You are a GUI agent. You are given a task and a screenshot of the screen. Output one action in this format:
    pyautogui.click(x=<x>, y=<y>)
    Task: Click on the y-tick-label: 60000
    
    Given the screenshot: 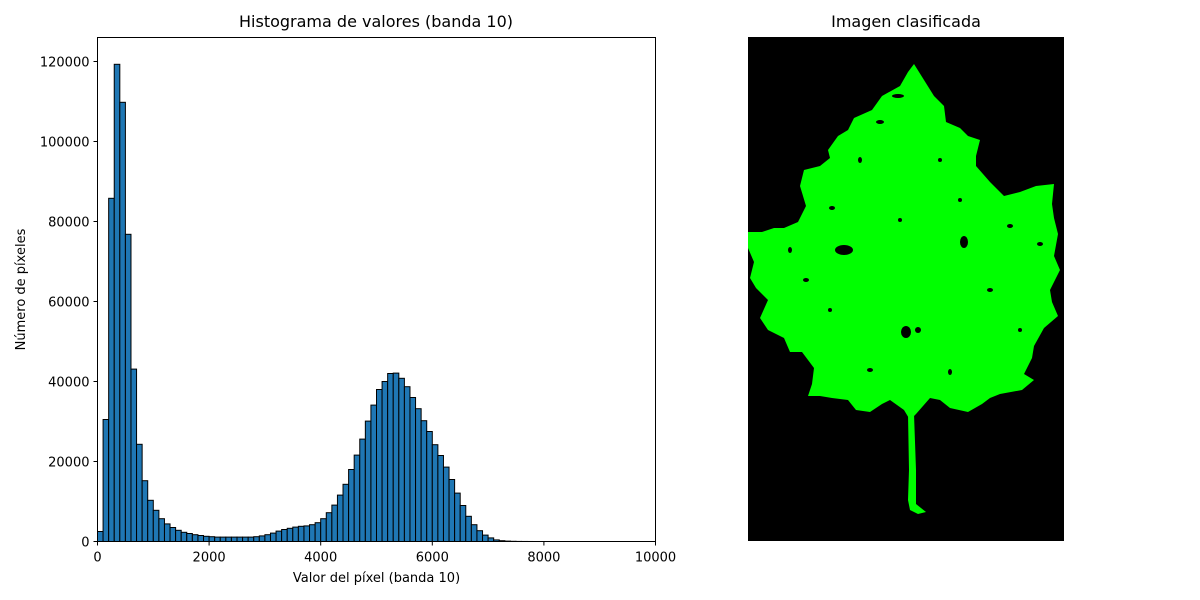 What is the action you would take?
    pyautogui.click(x=68, y=303)
    